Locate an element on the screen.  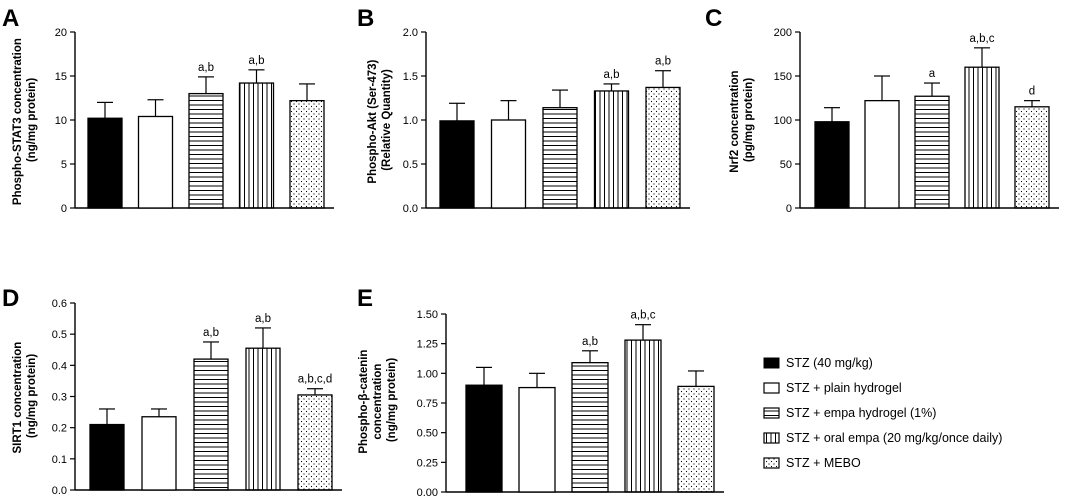
y-axis-label-d-line2: (ng/mg protein) is located at coordinates (32, 396).